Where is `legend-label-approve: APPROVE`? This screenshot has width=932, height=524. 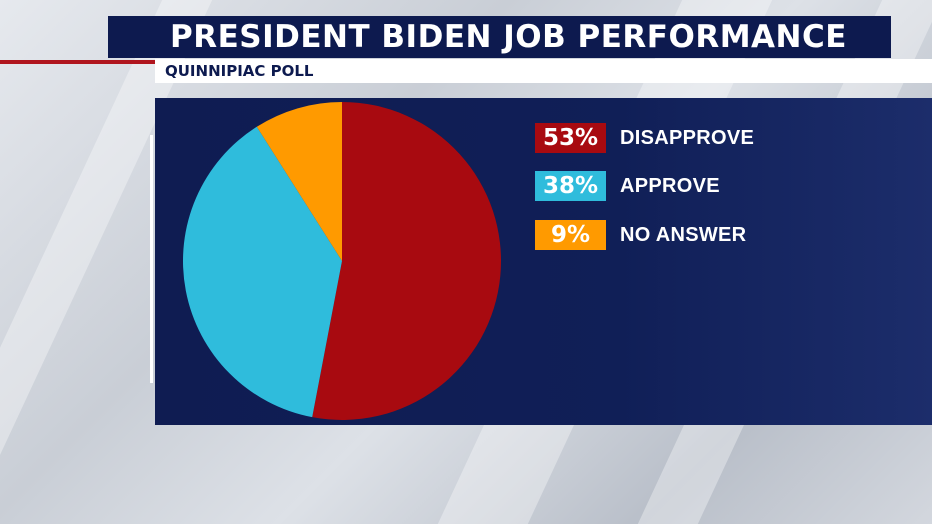 legend-label-approve: APPROVE is located at coordinates (670, 185).